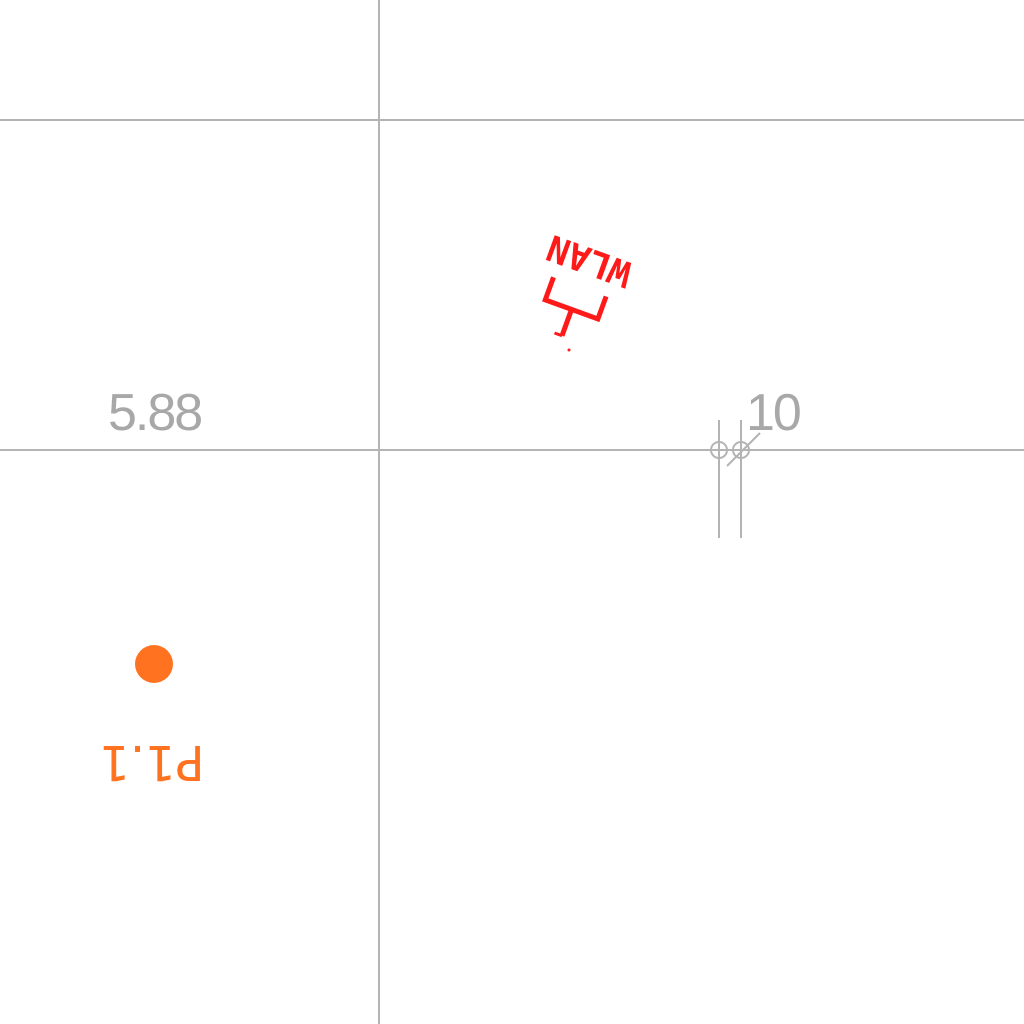 The image size is (1024, 1024). Describe the element at coordinates (589, 260) in the screenshot. I see `wlan-label: WLAN` at that location.